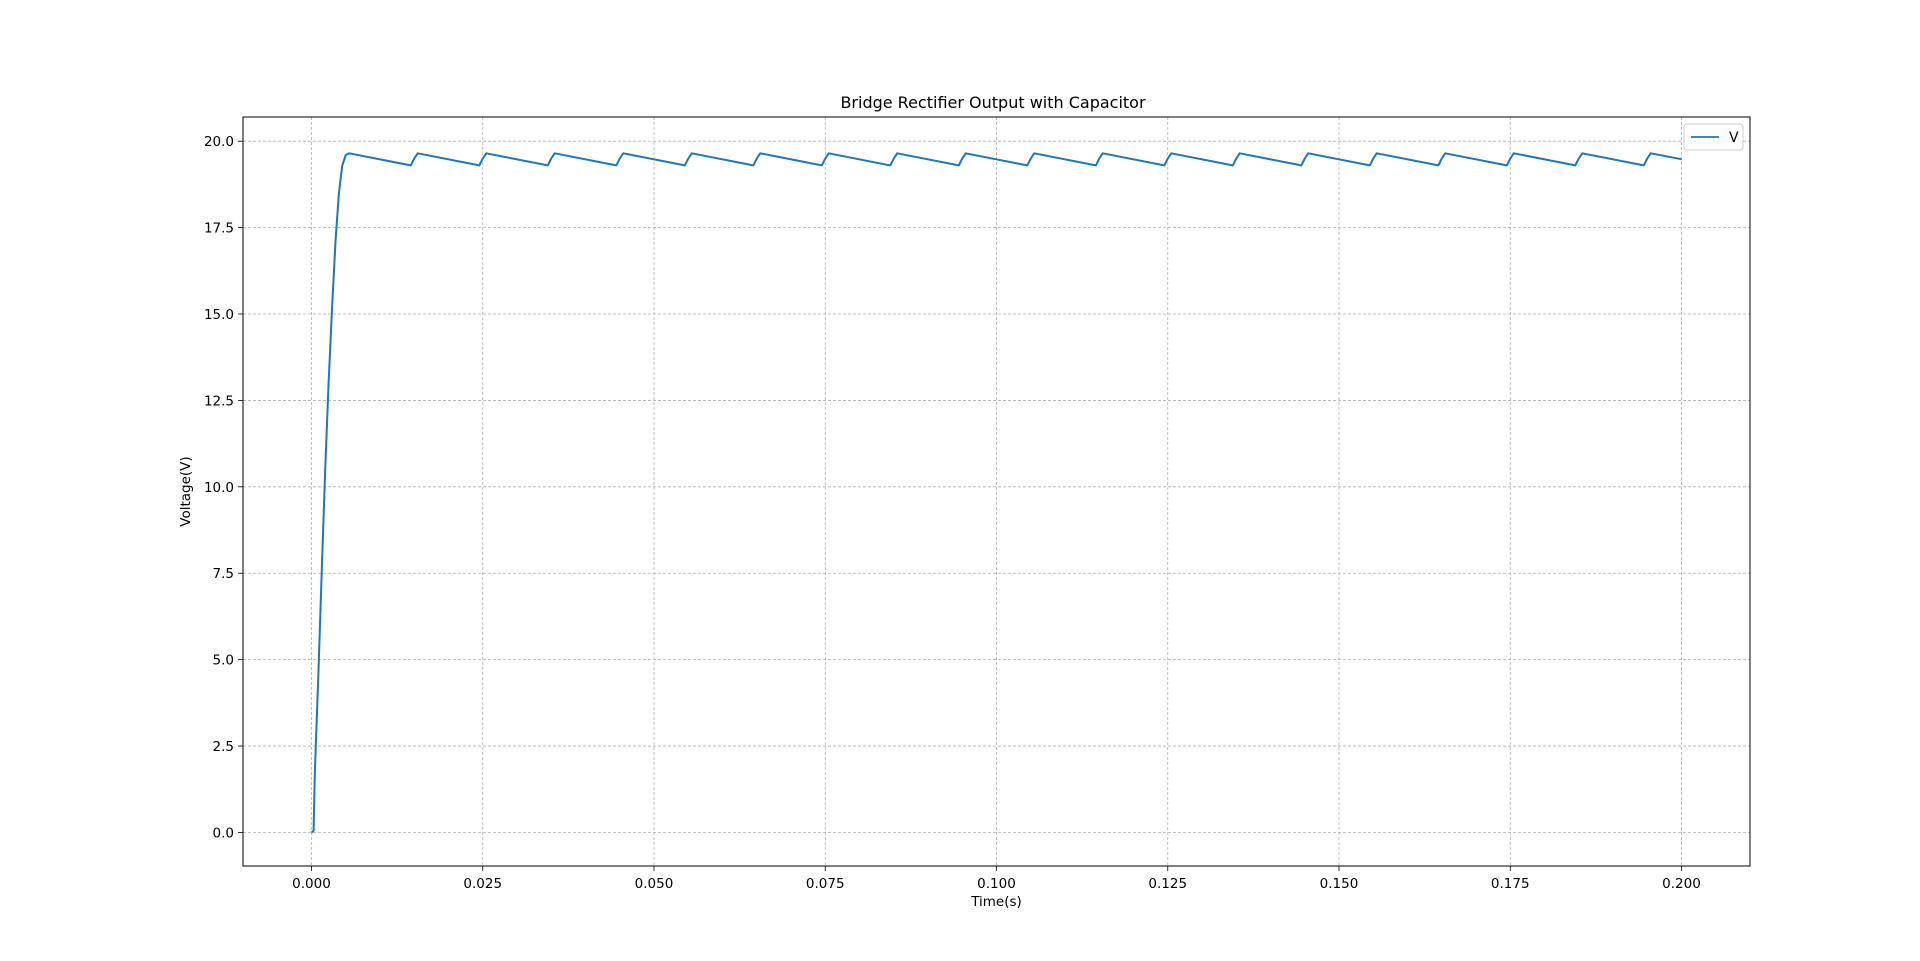  What do you see at coordinates (186, 491) in the screenshot?
I see `y-axis-label: Voltage(V)` at bounding box center [186, 491].